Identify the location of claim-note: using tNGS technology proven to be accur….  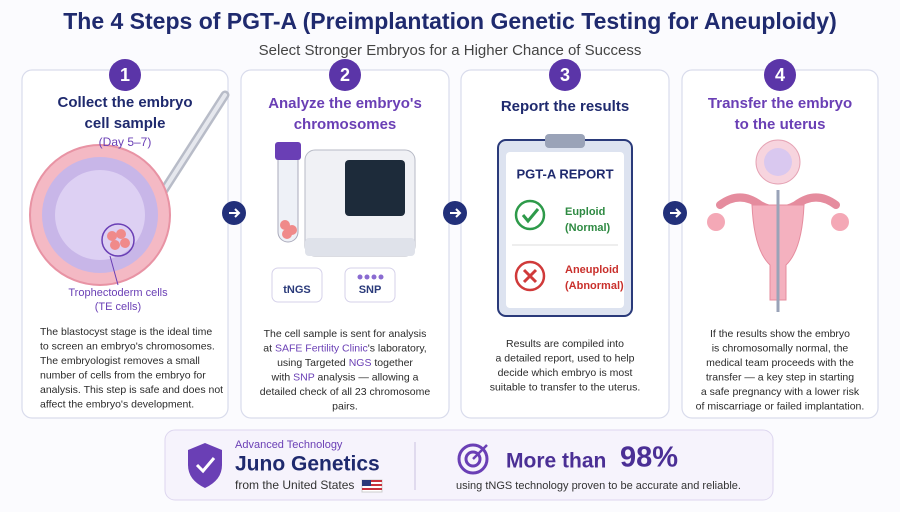
(598, 486).